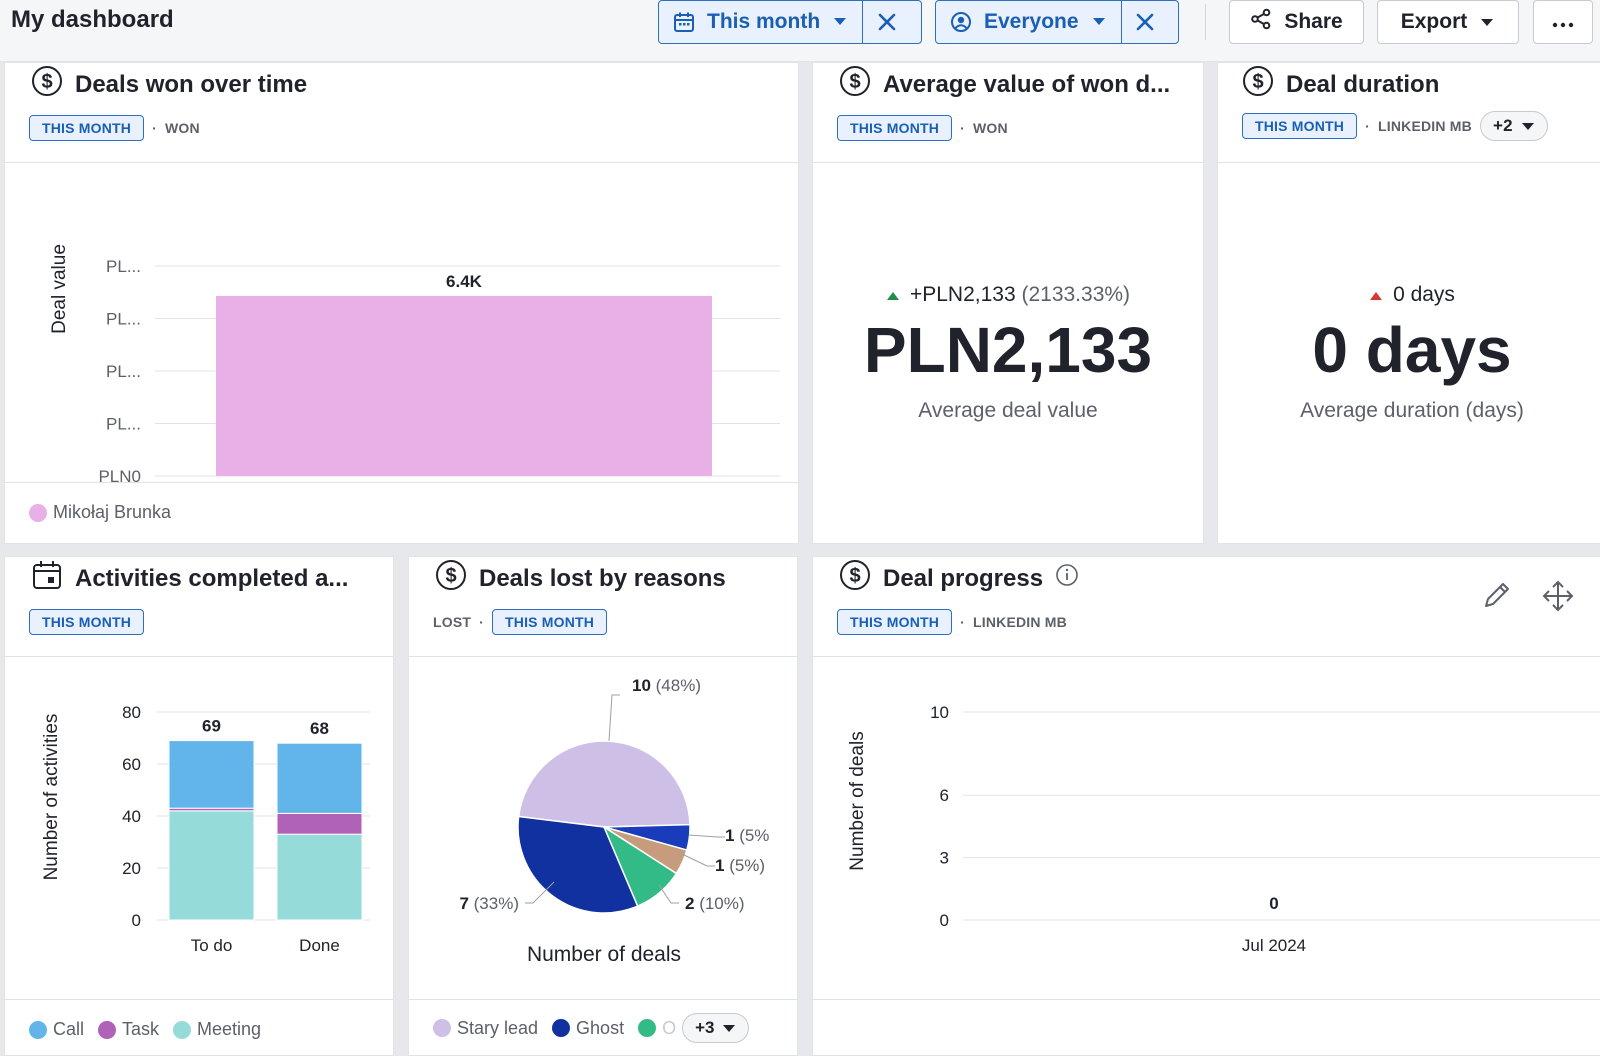  I want to click on more-filters-button: +2, so click(1513, 126).